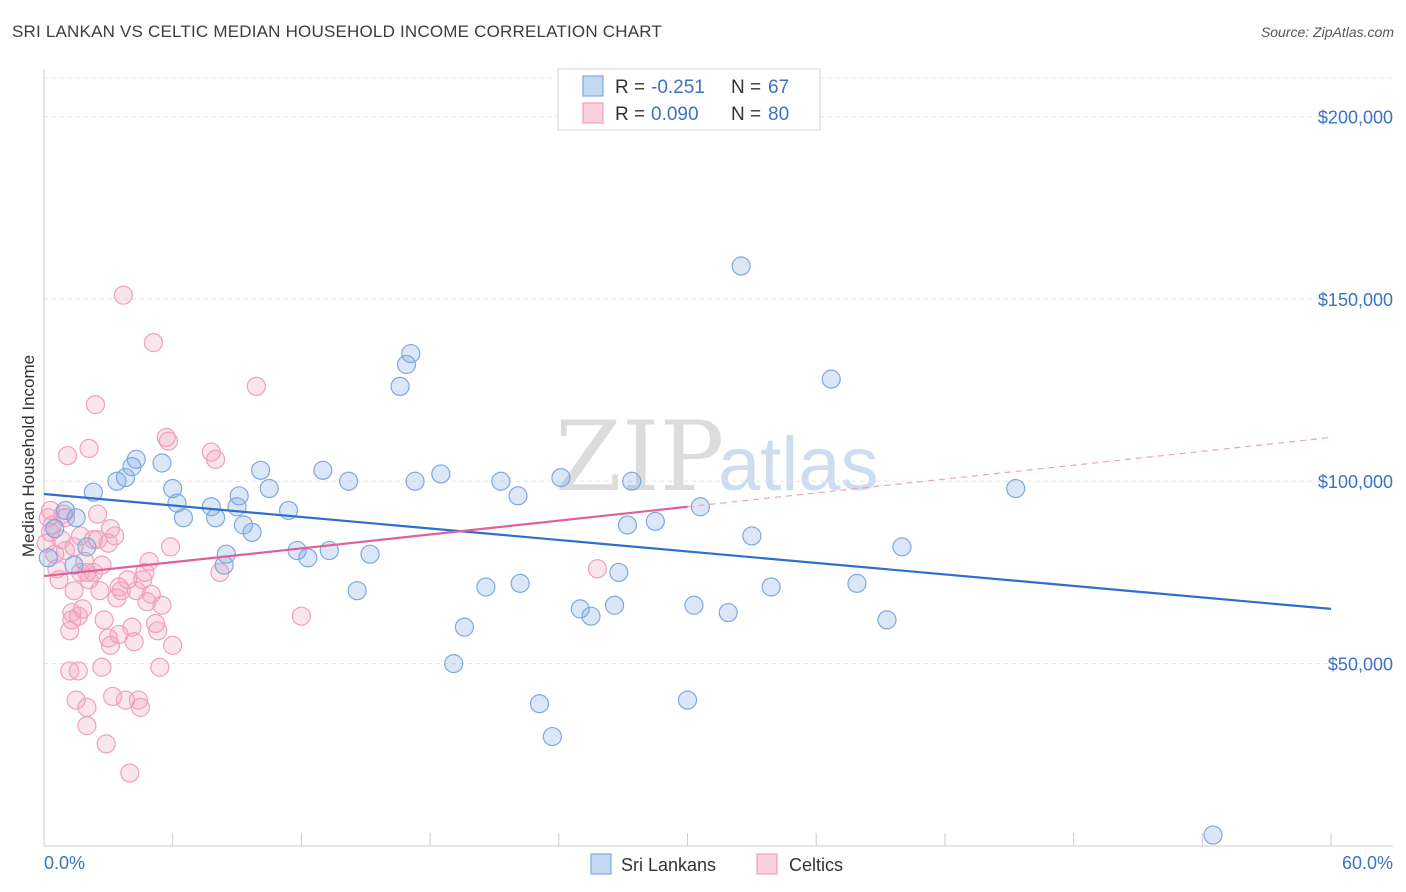 Image resolution: width=1406 pixels, height=892 pixels. Describe the element at coordinates (1367, 863) in the screenshot. I see `x-tick-label-max: 60.0%` at that location.